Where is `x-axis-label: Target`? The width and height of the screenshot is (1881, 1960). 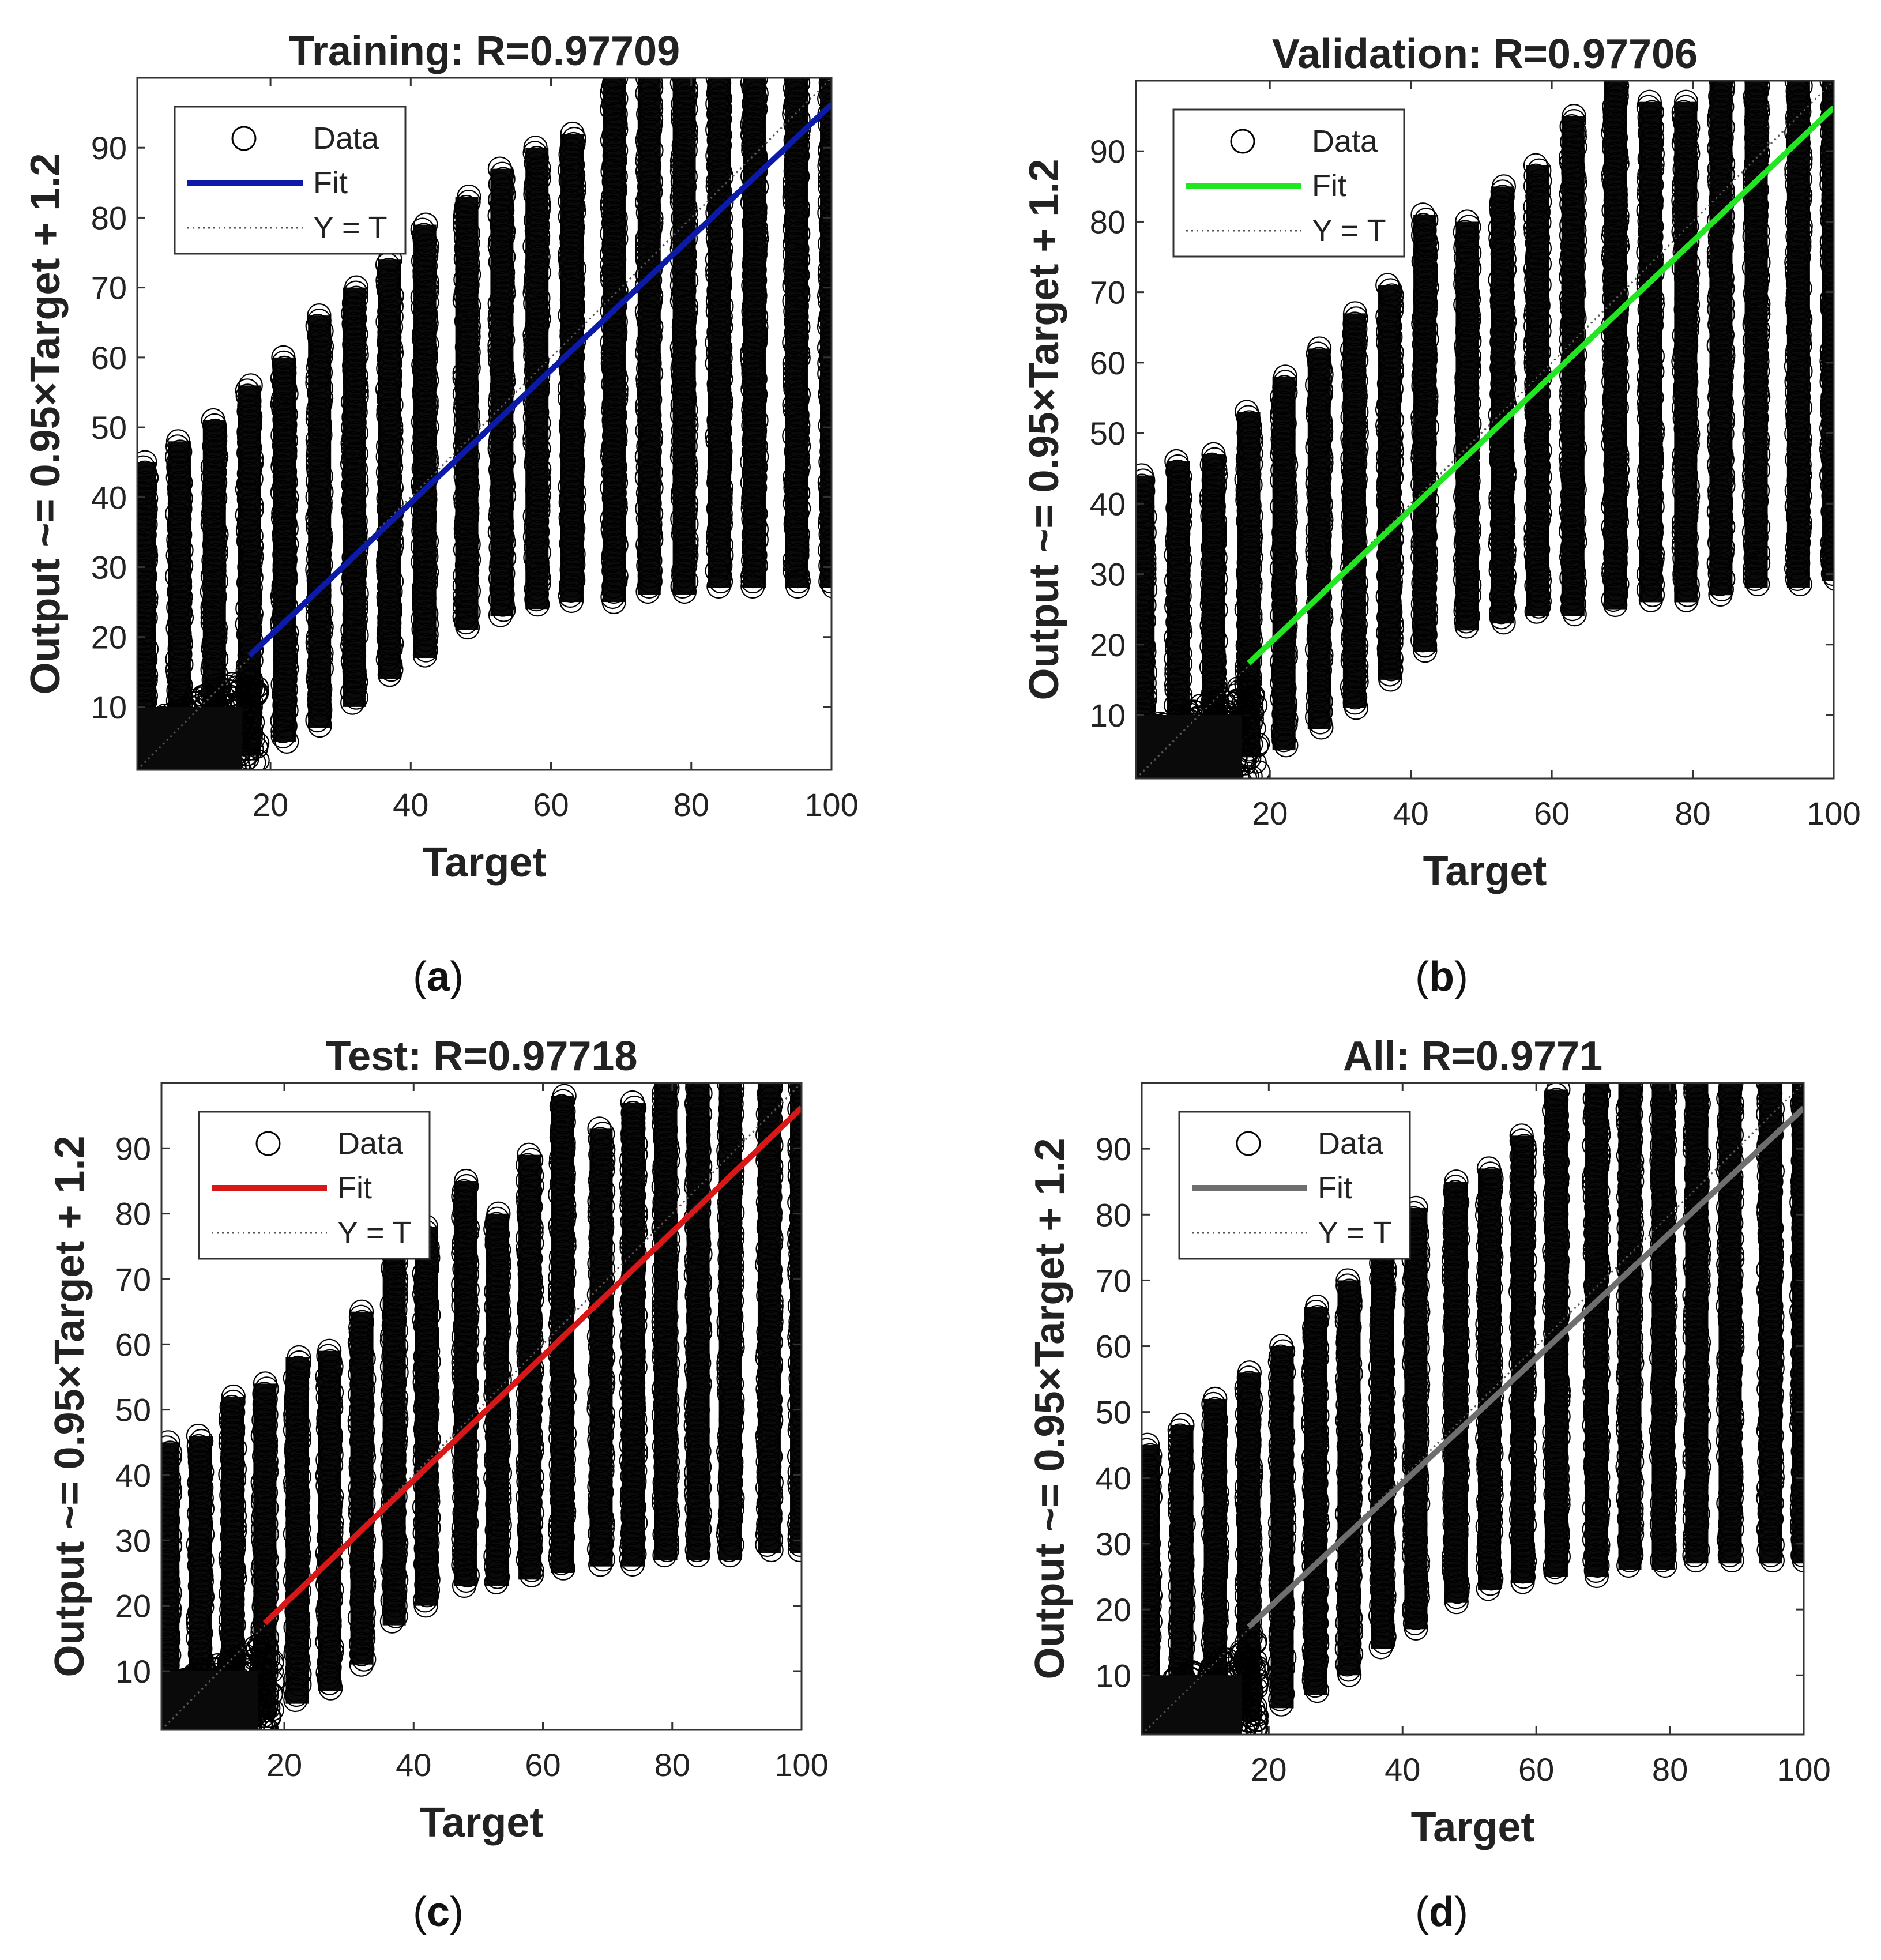 x-axis-label: Target is located at coordinates (485, 863).